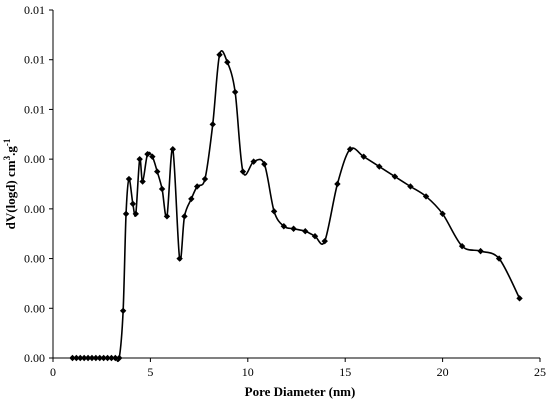  What do you see at coordinates (150, 372) in the screenshot?
I see `x-tick-label: 5` at bounding box center [150, 372].